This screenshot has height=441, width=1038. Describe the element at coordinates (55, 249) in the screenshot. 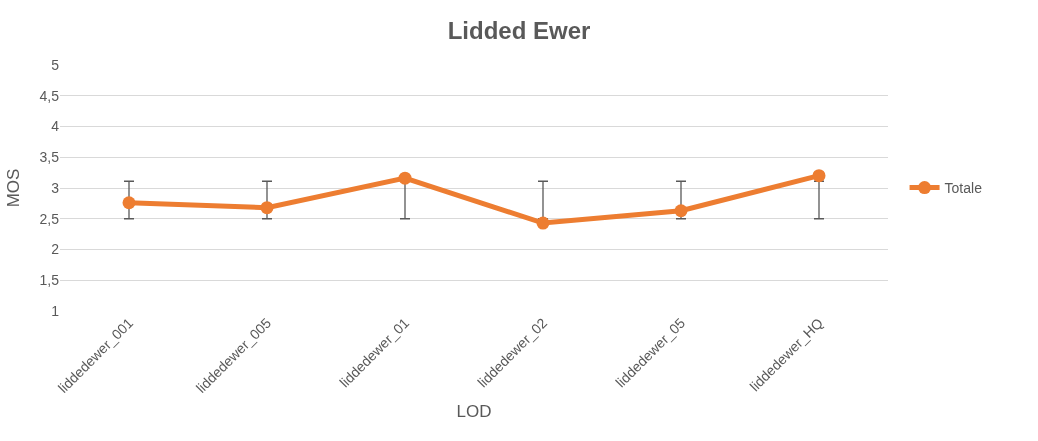

I see `y-tick-label: 2` at that location.